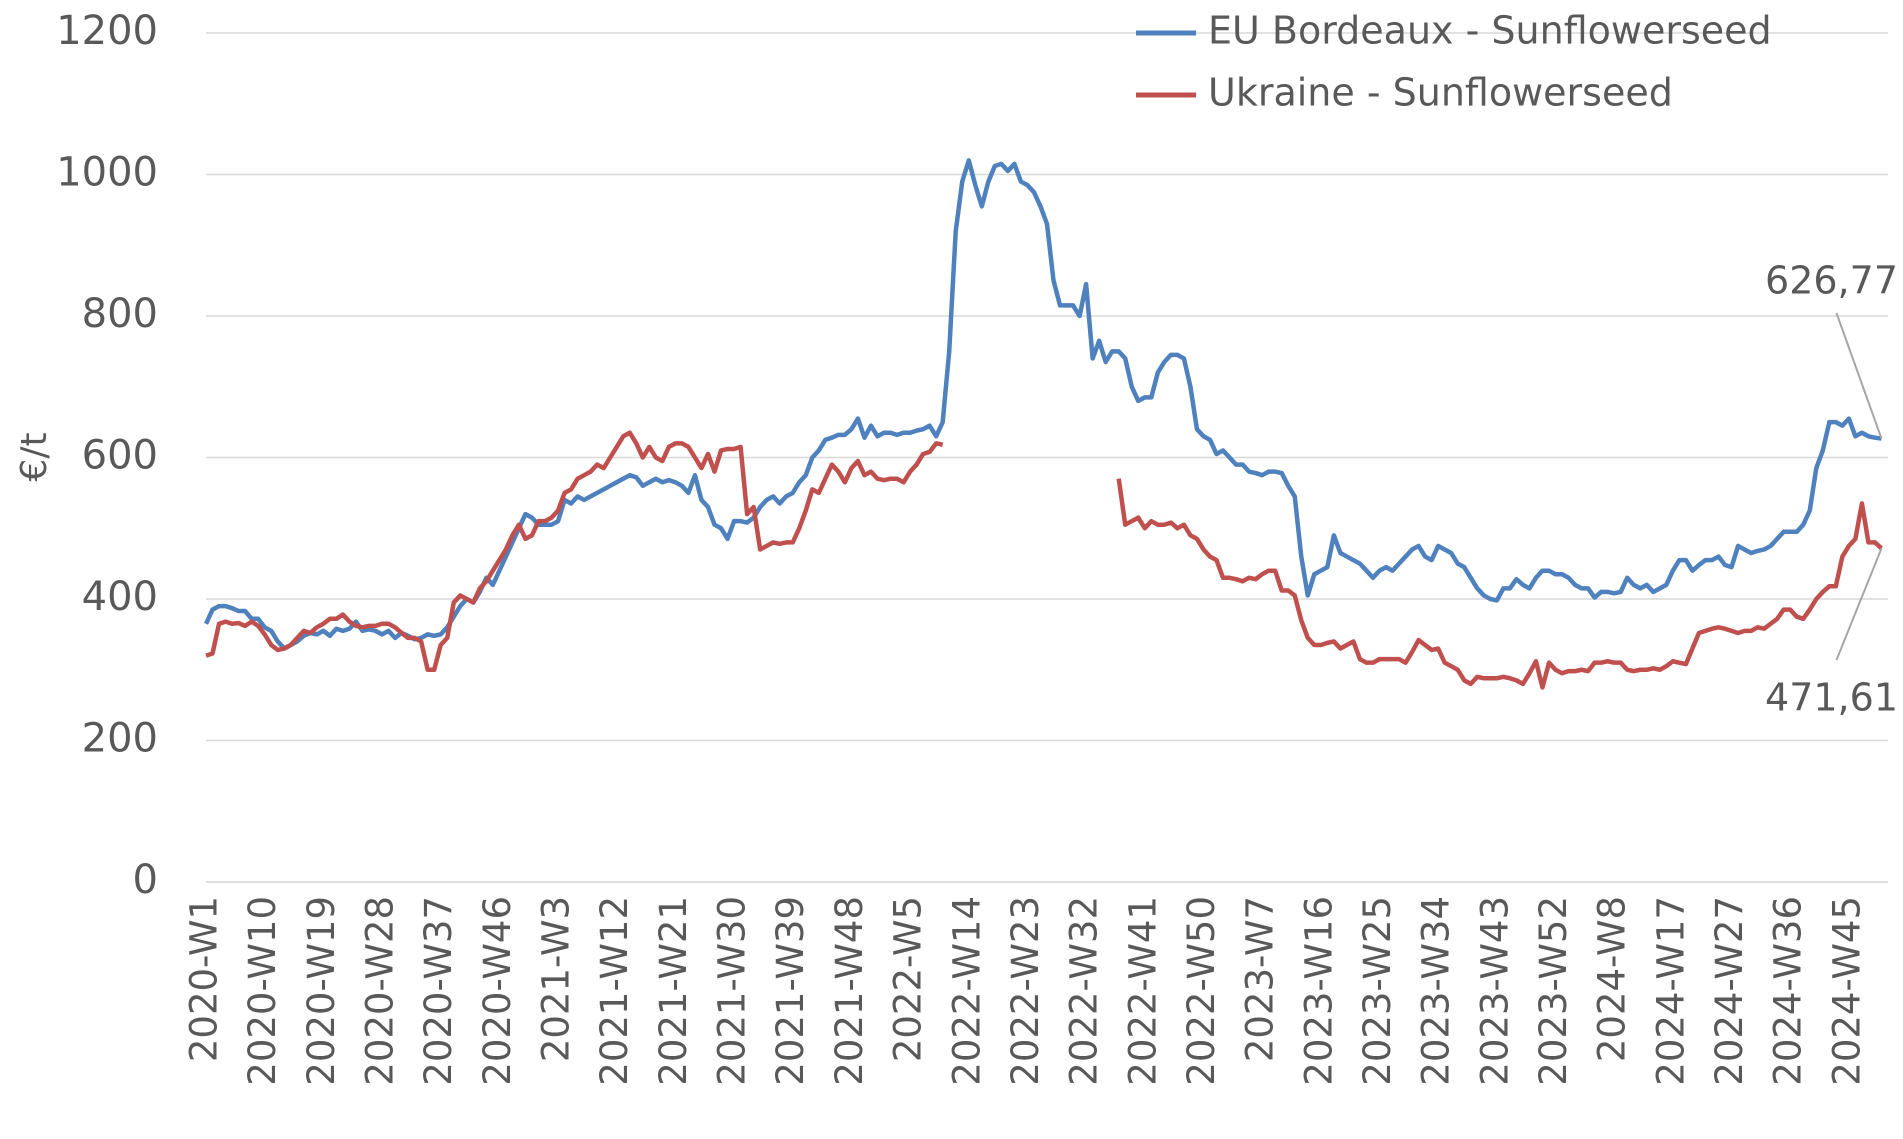 The width and height of the screenshot is (1903, 1139). What do you see at coordinates (1377, 991) in the screenshot?
I see `x-tick-label: 2023-W25` at bounding box center [1377, 991].